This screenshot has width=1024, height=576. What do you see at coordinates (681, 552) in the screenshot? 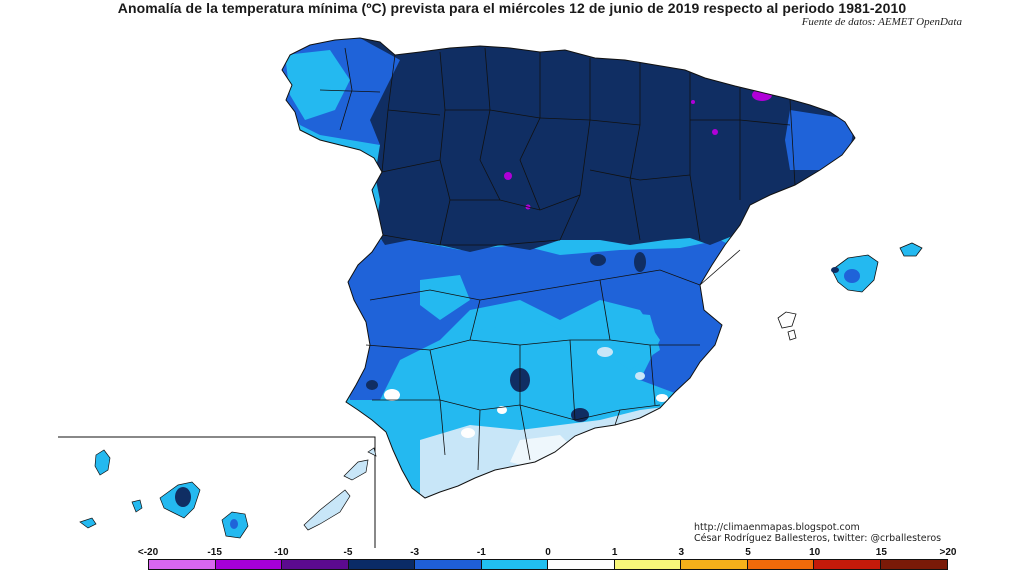
I see `legend-tick-label: 3` at bounding box center [681, 552].